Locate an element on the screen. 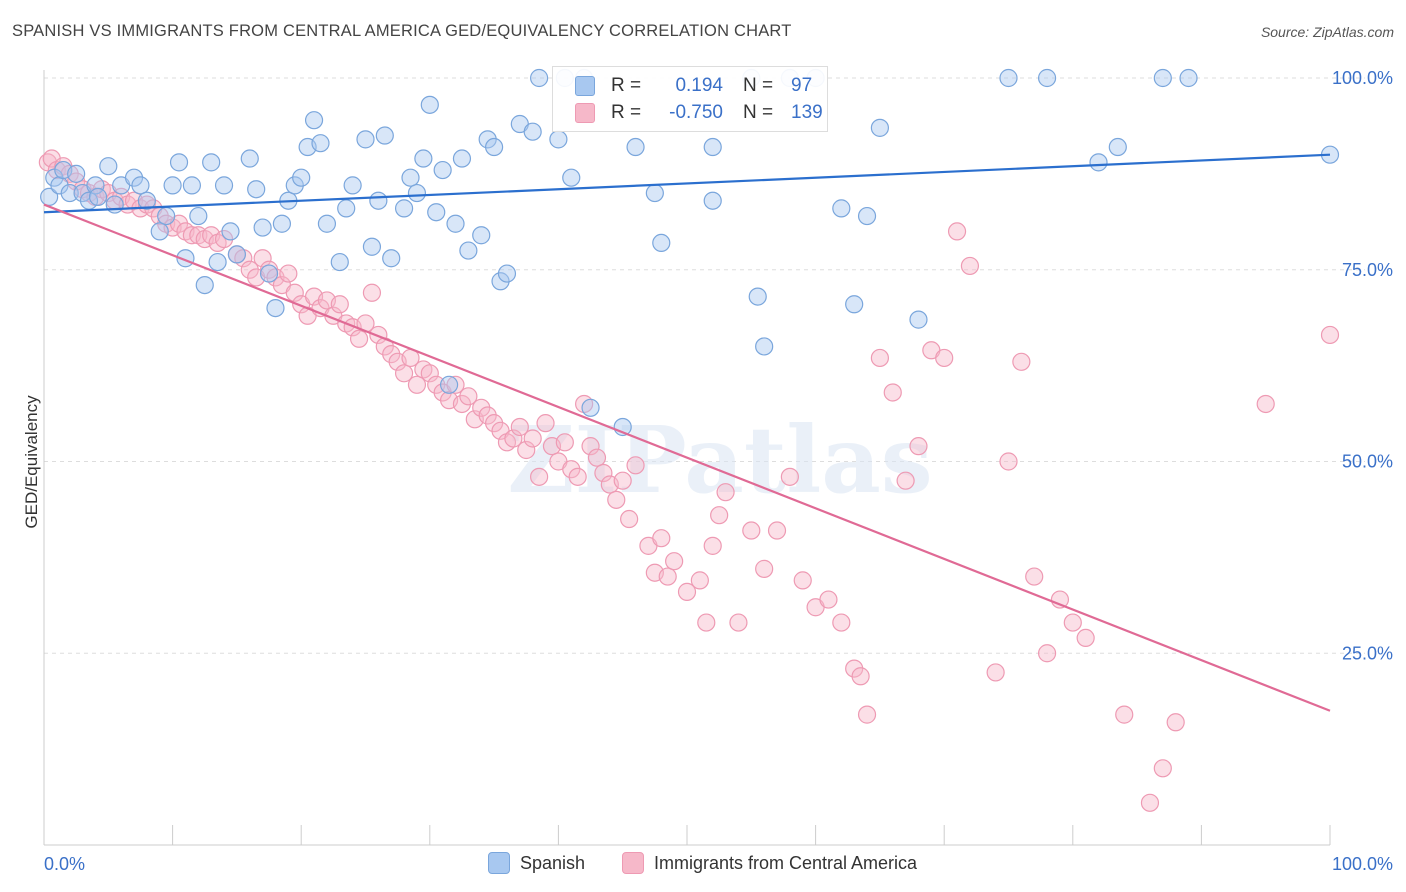 This screenshot has height=892, width=1406. spanish-swatch is located at coordinates (585, 86).